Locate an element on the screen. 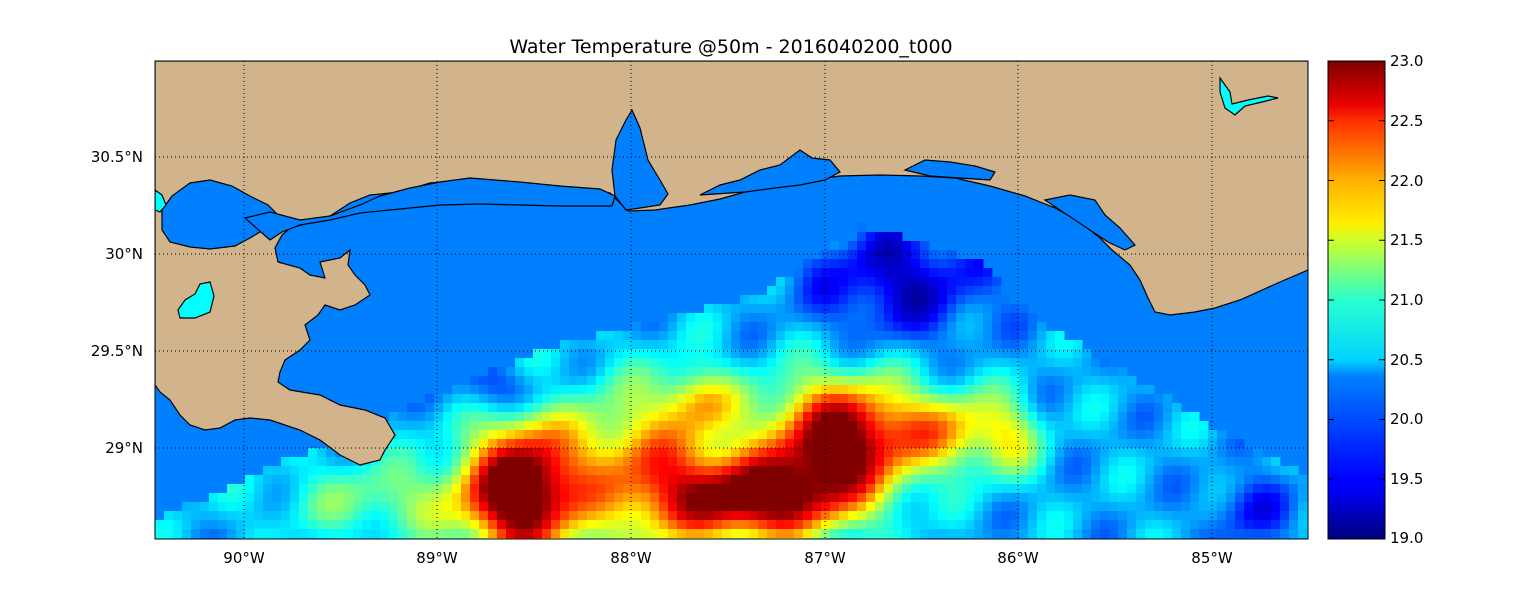 The image size is (1539, 600). lon-tick-label: 88°W is located at coordinates (631, 558).